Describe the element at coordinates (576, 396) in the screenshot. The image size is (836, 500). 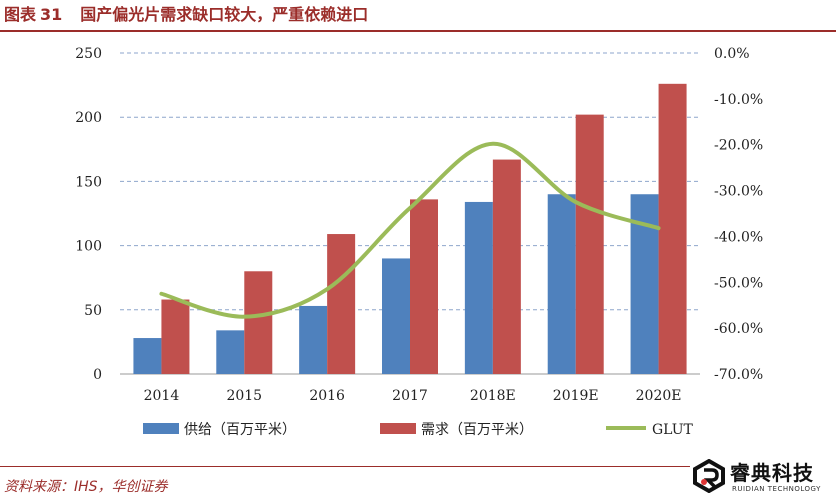
I see `x-tick-label: 2019E` at that location.